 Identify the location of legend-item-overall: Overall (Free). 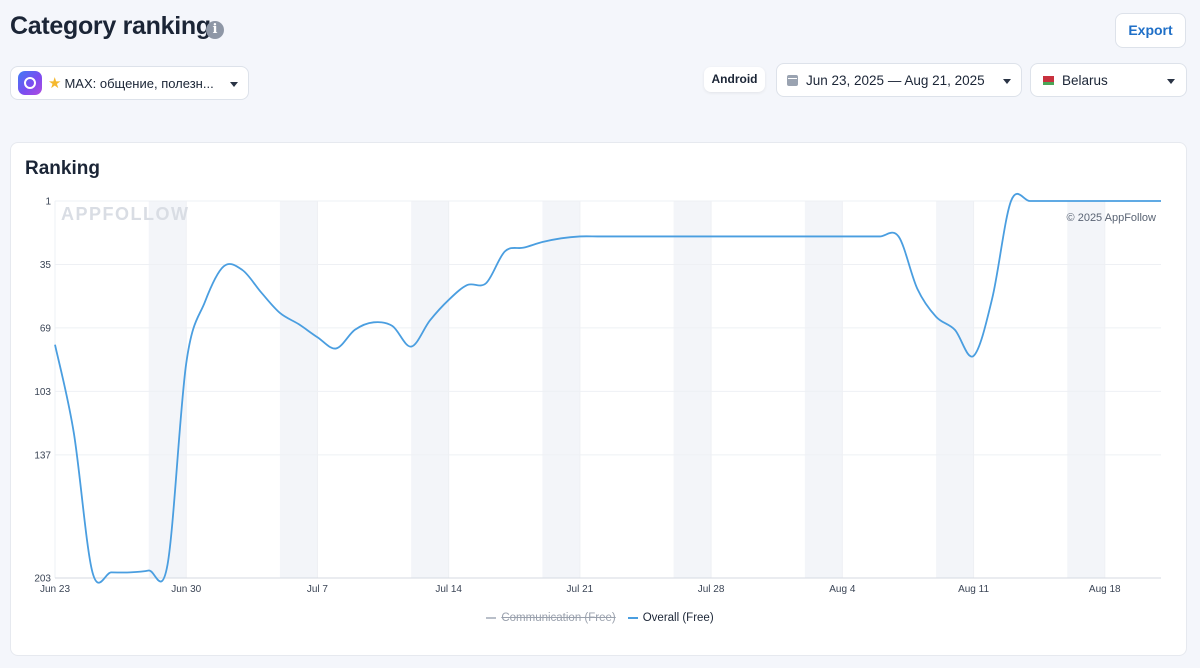
(670, 618).